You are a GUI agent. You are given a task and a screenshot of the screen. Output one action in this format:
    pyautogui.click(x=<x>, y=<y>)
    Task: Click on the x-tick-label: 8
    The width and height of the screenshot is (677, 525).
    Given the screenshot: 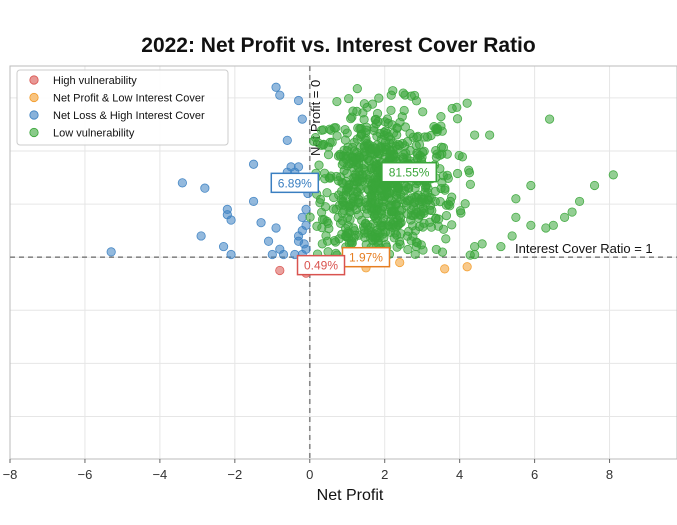 What is the action you would take?
    pyautogui.click(x=609, y=474)
    